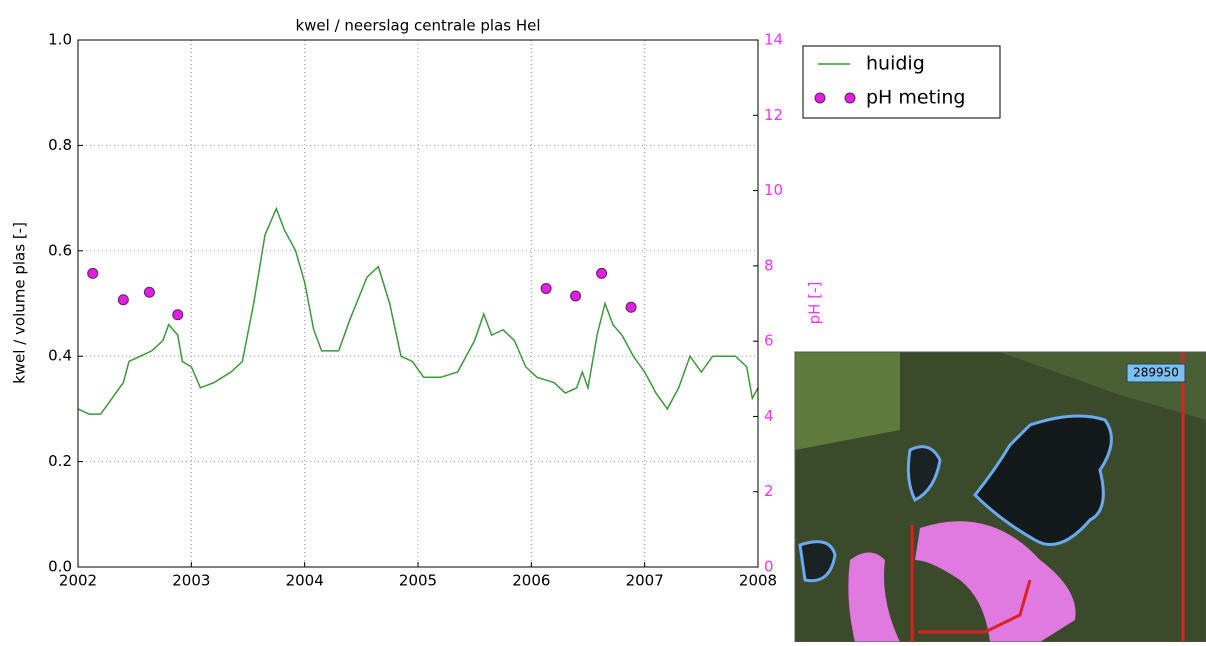 Image resolution: width=1206 pixels, height=646 pixels. What do you see at coordinates (645, 581) in the screenshot?
I see `x-tick-label: 2007` at bounding box center [645, 581].